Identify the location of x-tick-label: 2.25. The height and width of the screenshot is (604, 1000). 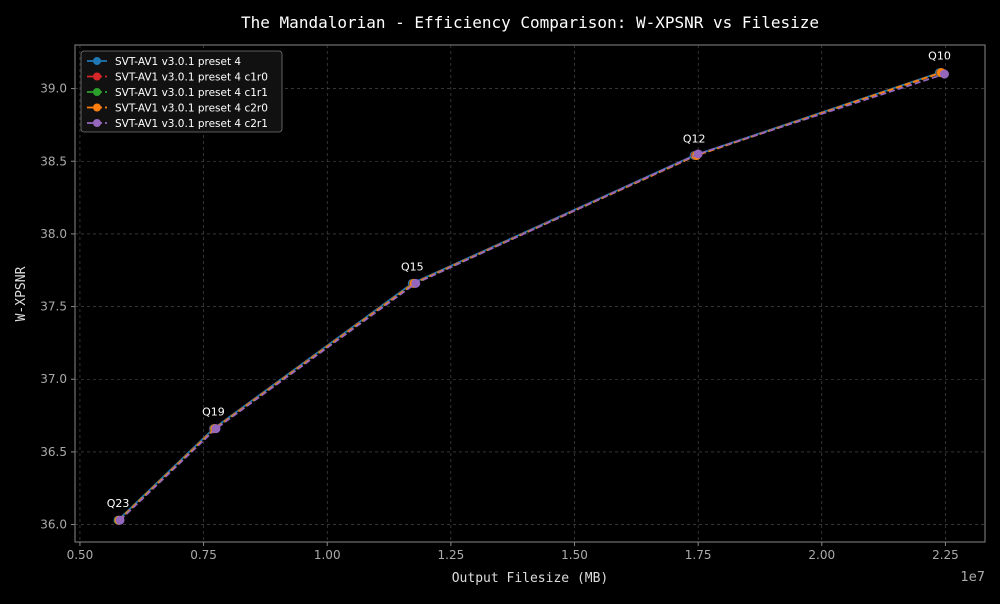
(945, 555).